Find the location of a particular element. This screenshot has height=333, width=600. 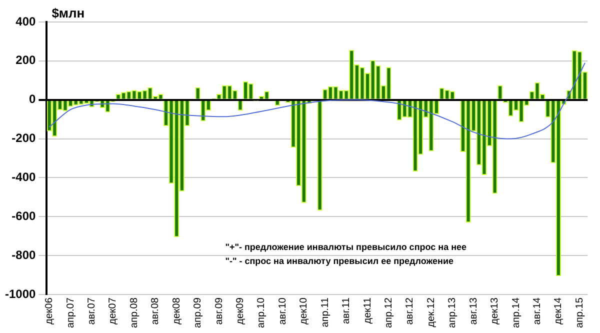

y-tick-label: 0 is located at coordinates (32, 99).